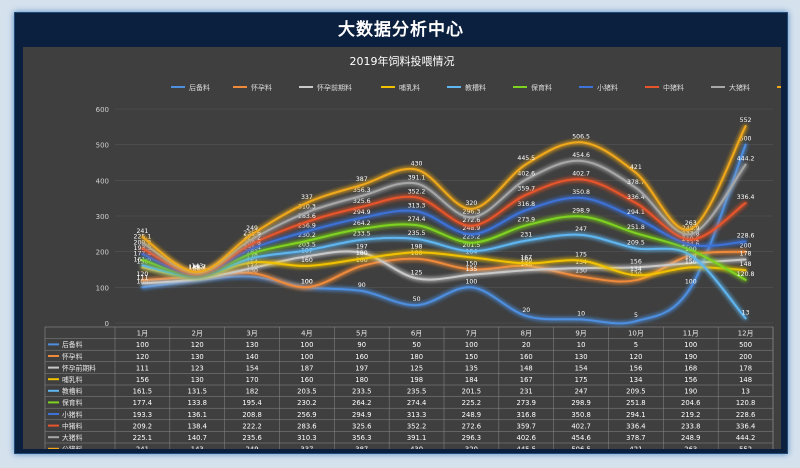 Image resolution: width=800 pixels, height=468 pixels. Describe the element at coordinates (690, 392) in the screenshot. I see `table-cell: 190` at that location.